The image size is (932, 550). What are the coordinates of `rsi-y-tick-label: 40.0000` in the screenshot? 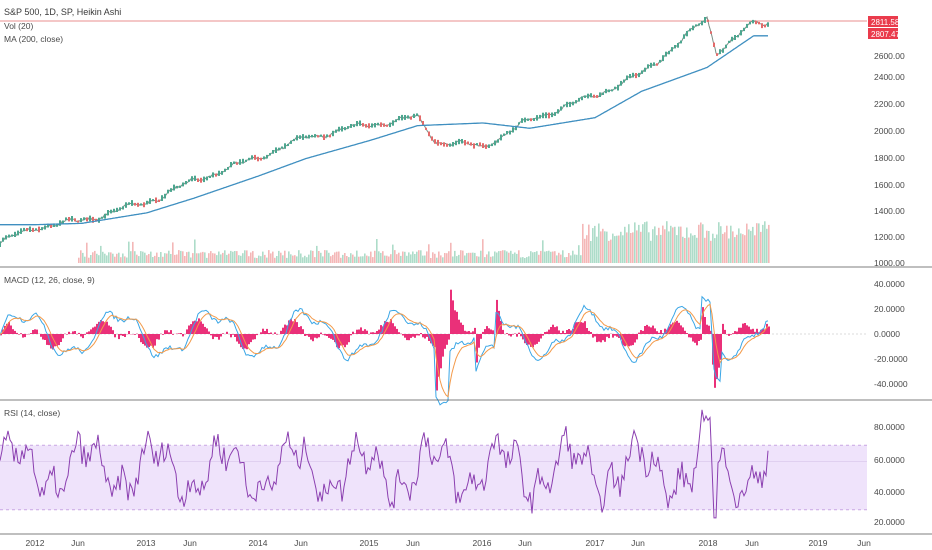 It's located at (889, 492).